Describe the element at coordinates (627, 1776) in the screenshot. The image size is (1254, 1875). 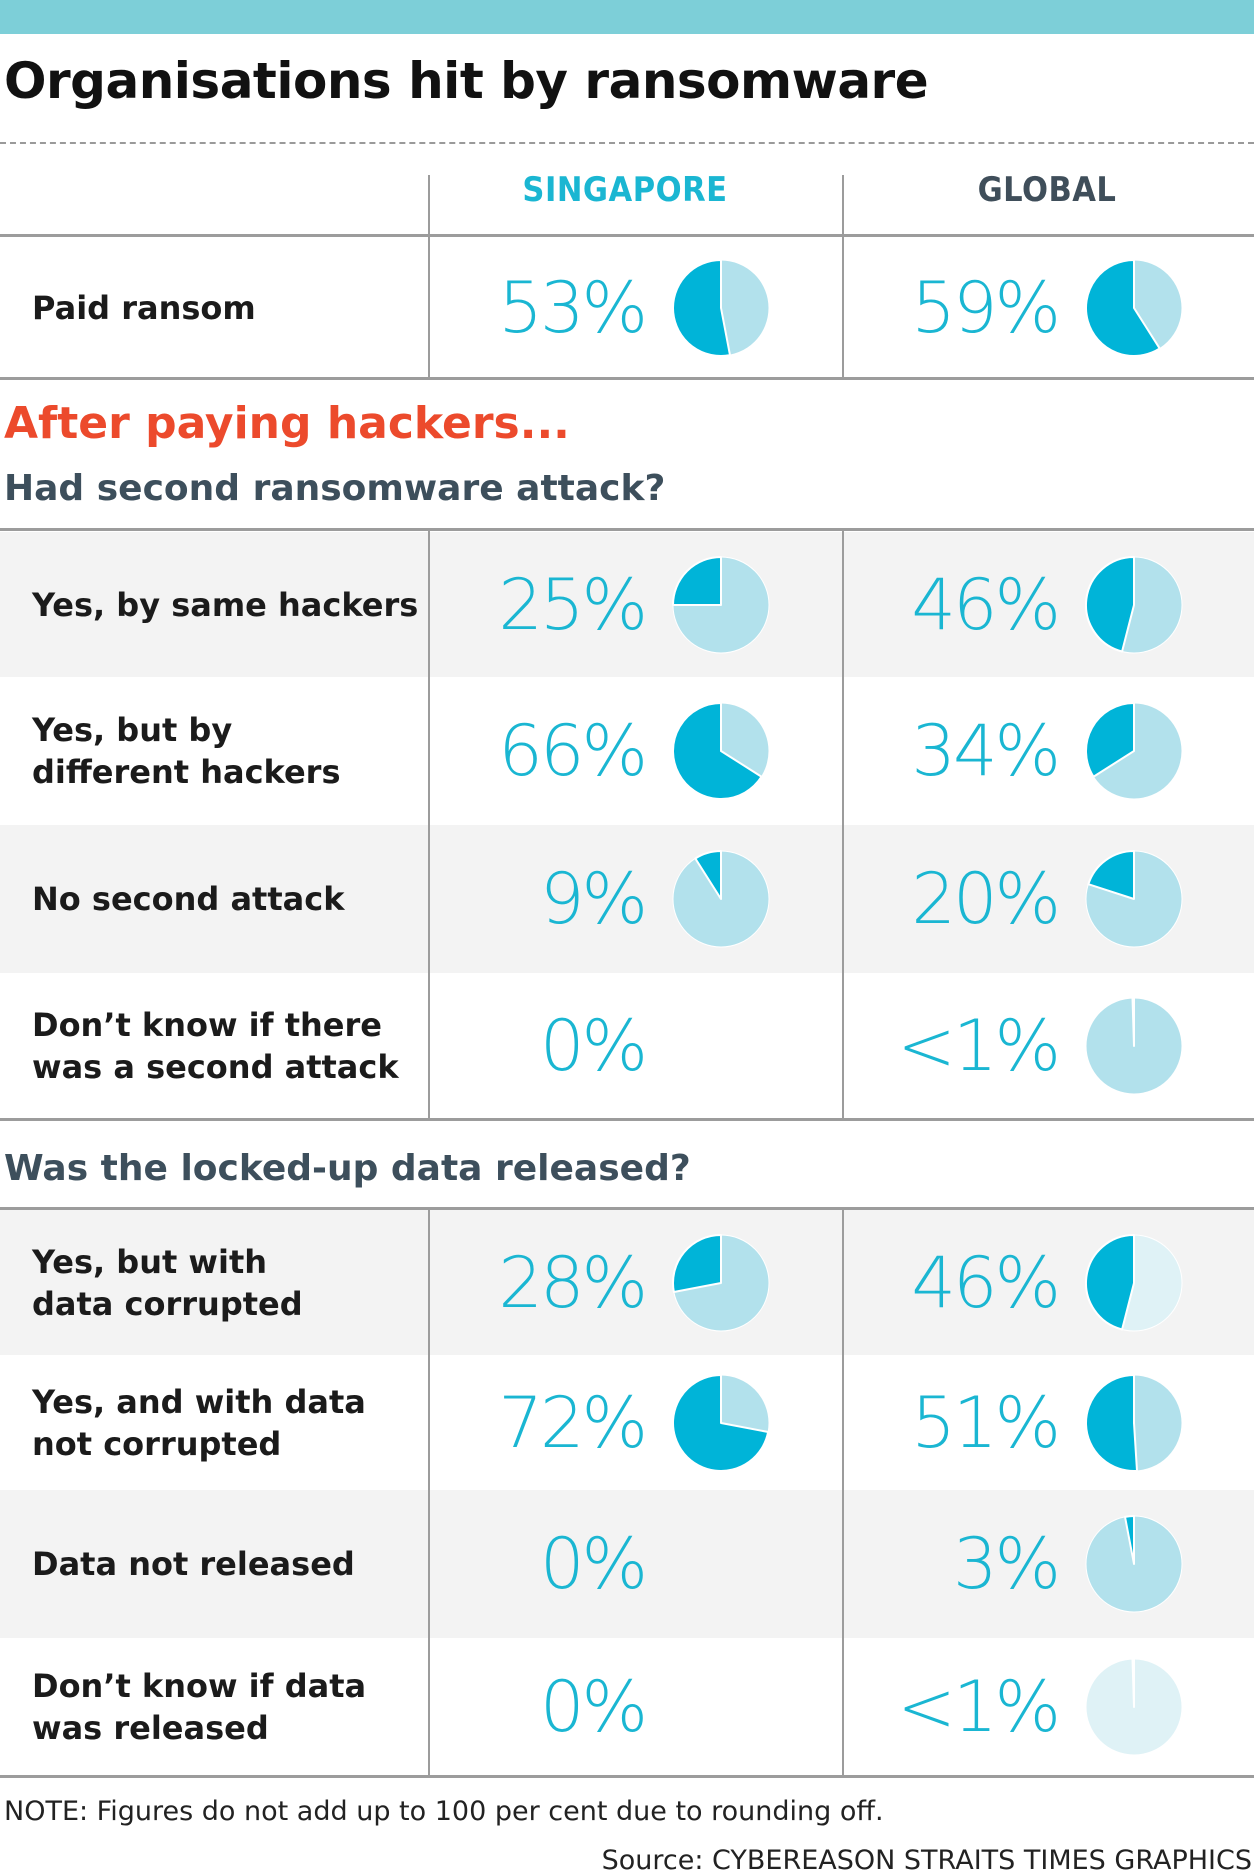
I see `section2-bottom-divider` at that location.